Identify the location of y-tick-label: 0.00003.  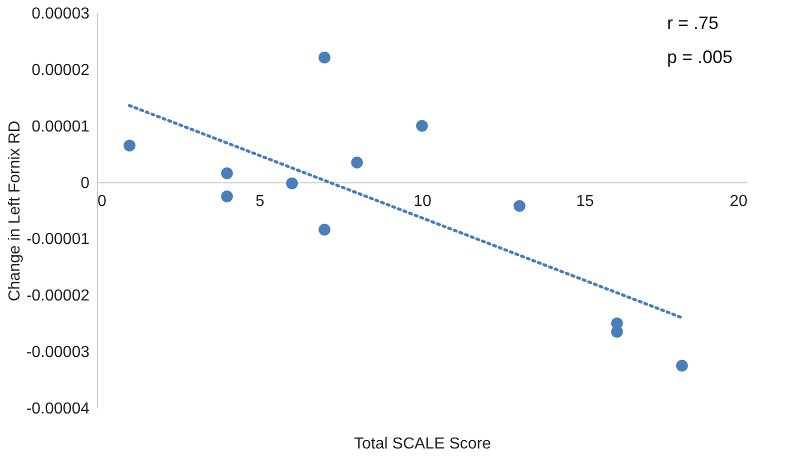
(61, 14).